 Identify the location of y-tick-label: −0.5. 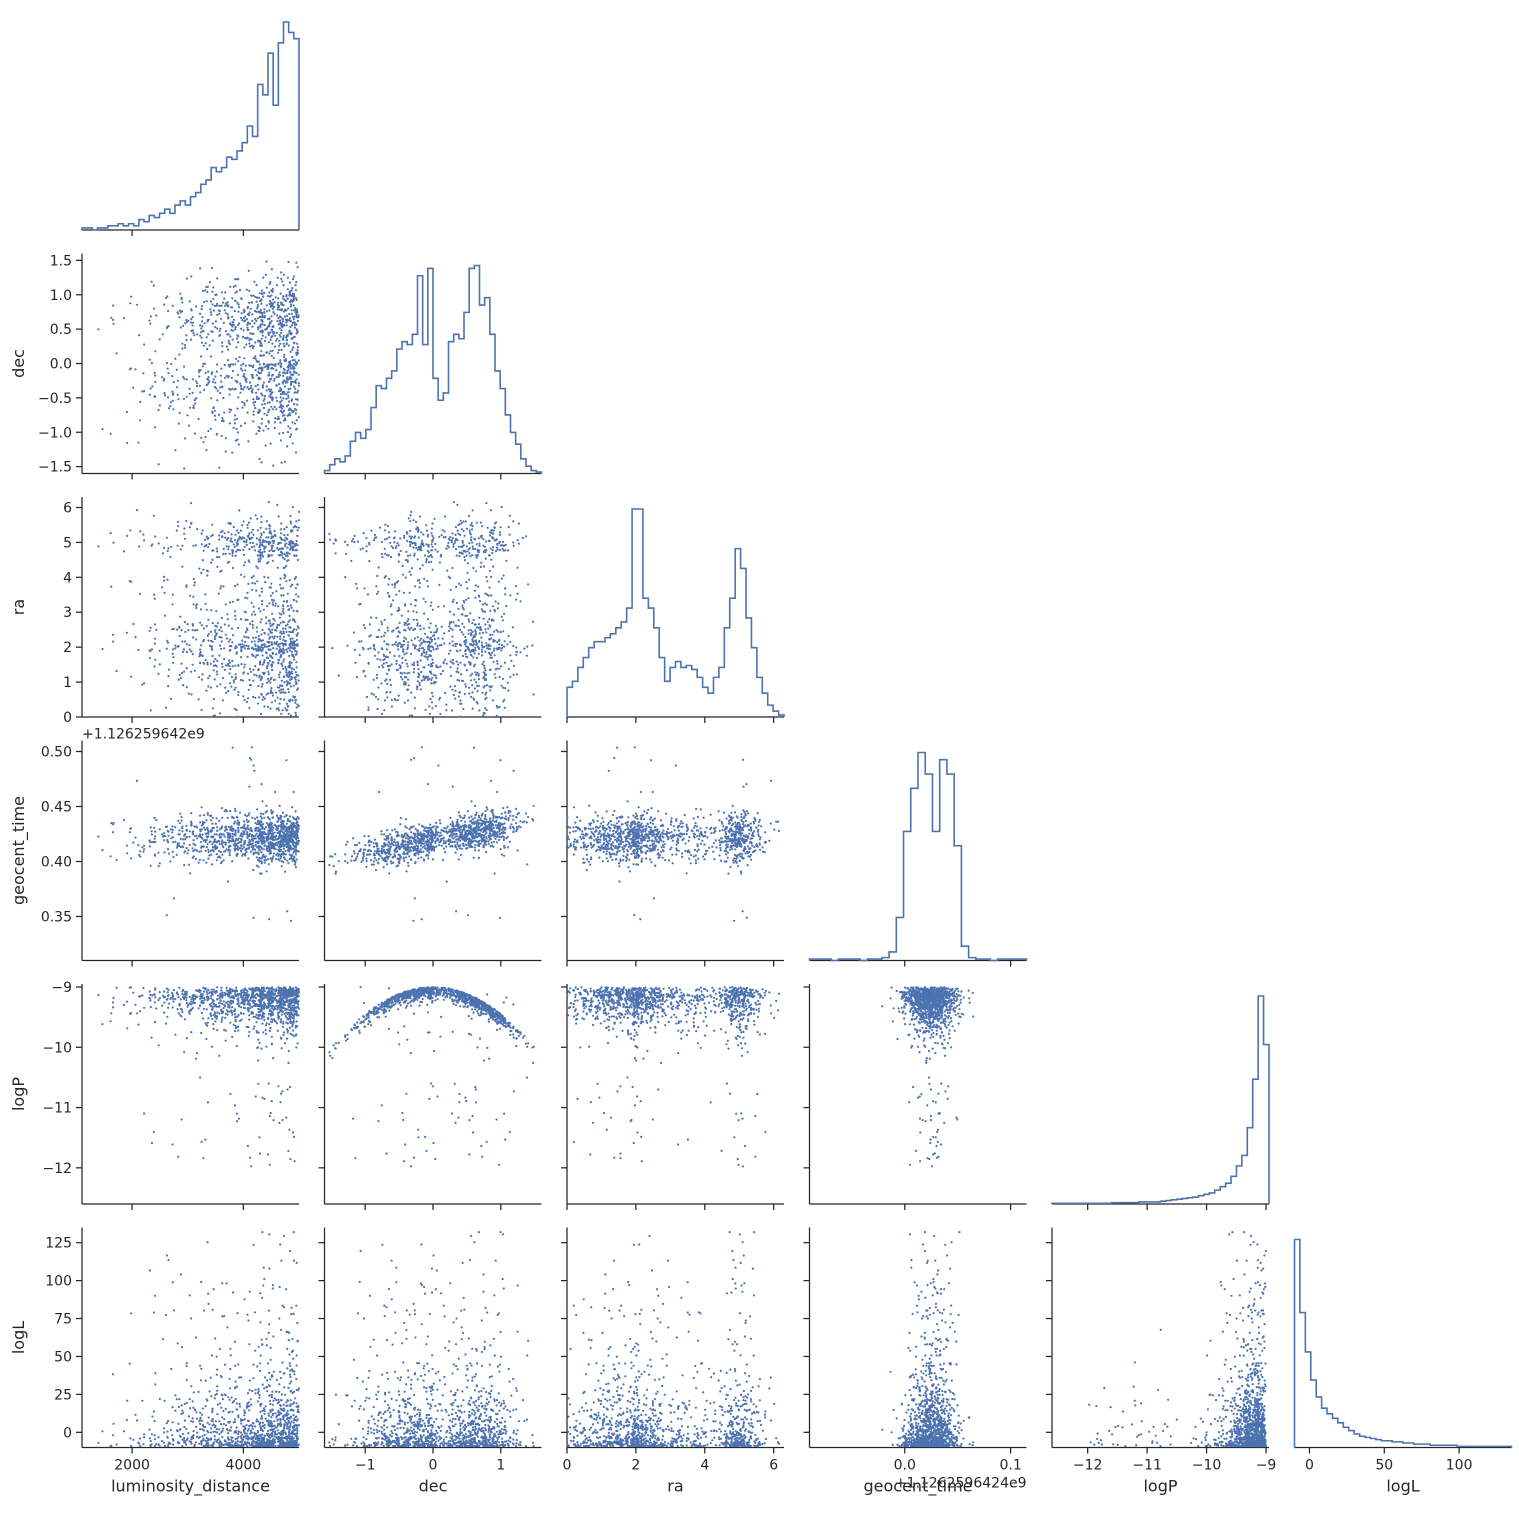
(55, 399).